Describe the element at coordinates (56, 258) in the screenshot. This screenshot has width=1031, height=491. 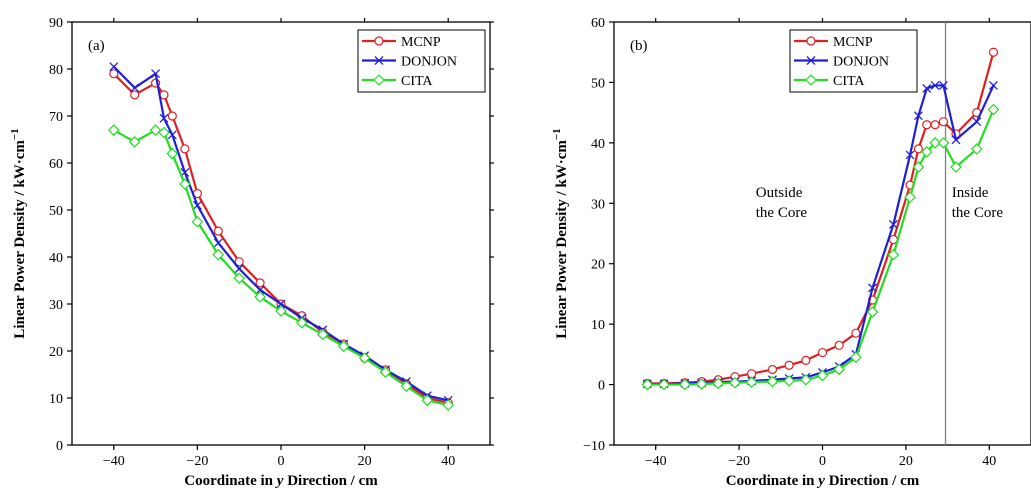
I see `y-tick-label: 40` at that location.